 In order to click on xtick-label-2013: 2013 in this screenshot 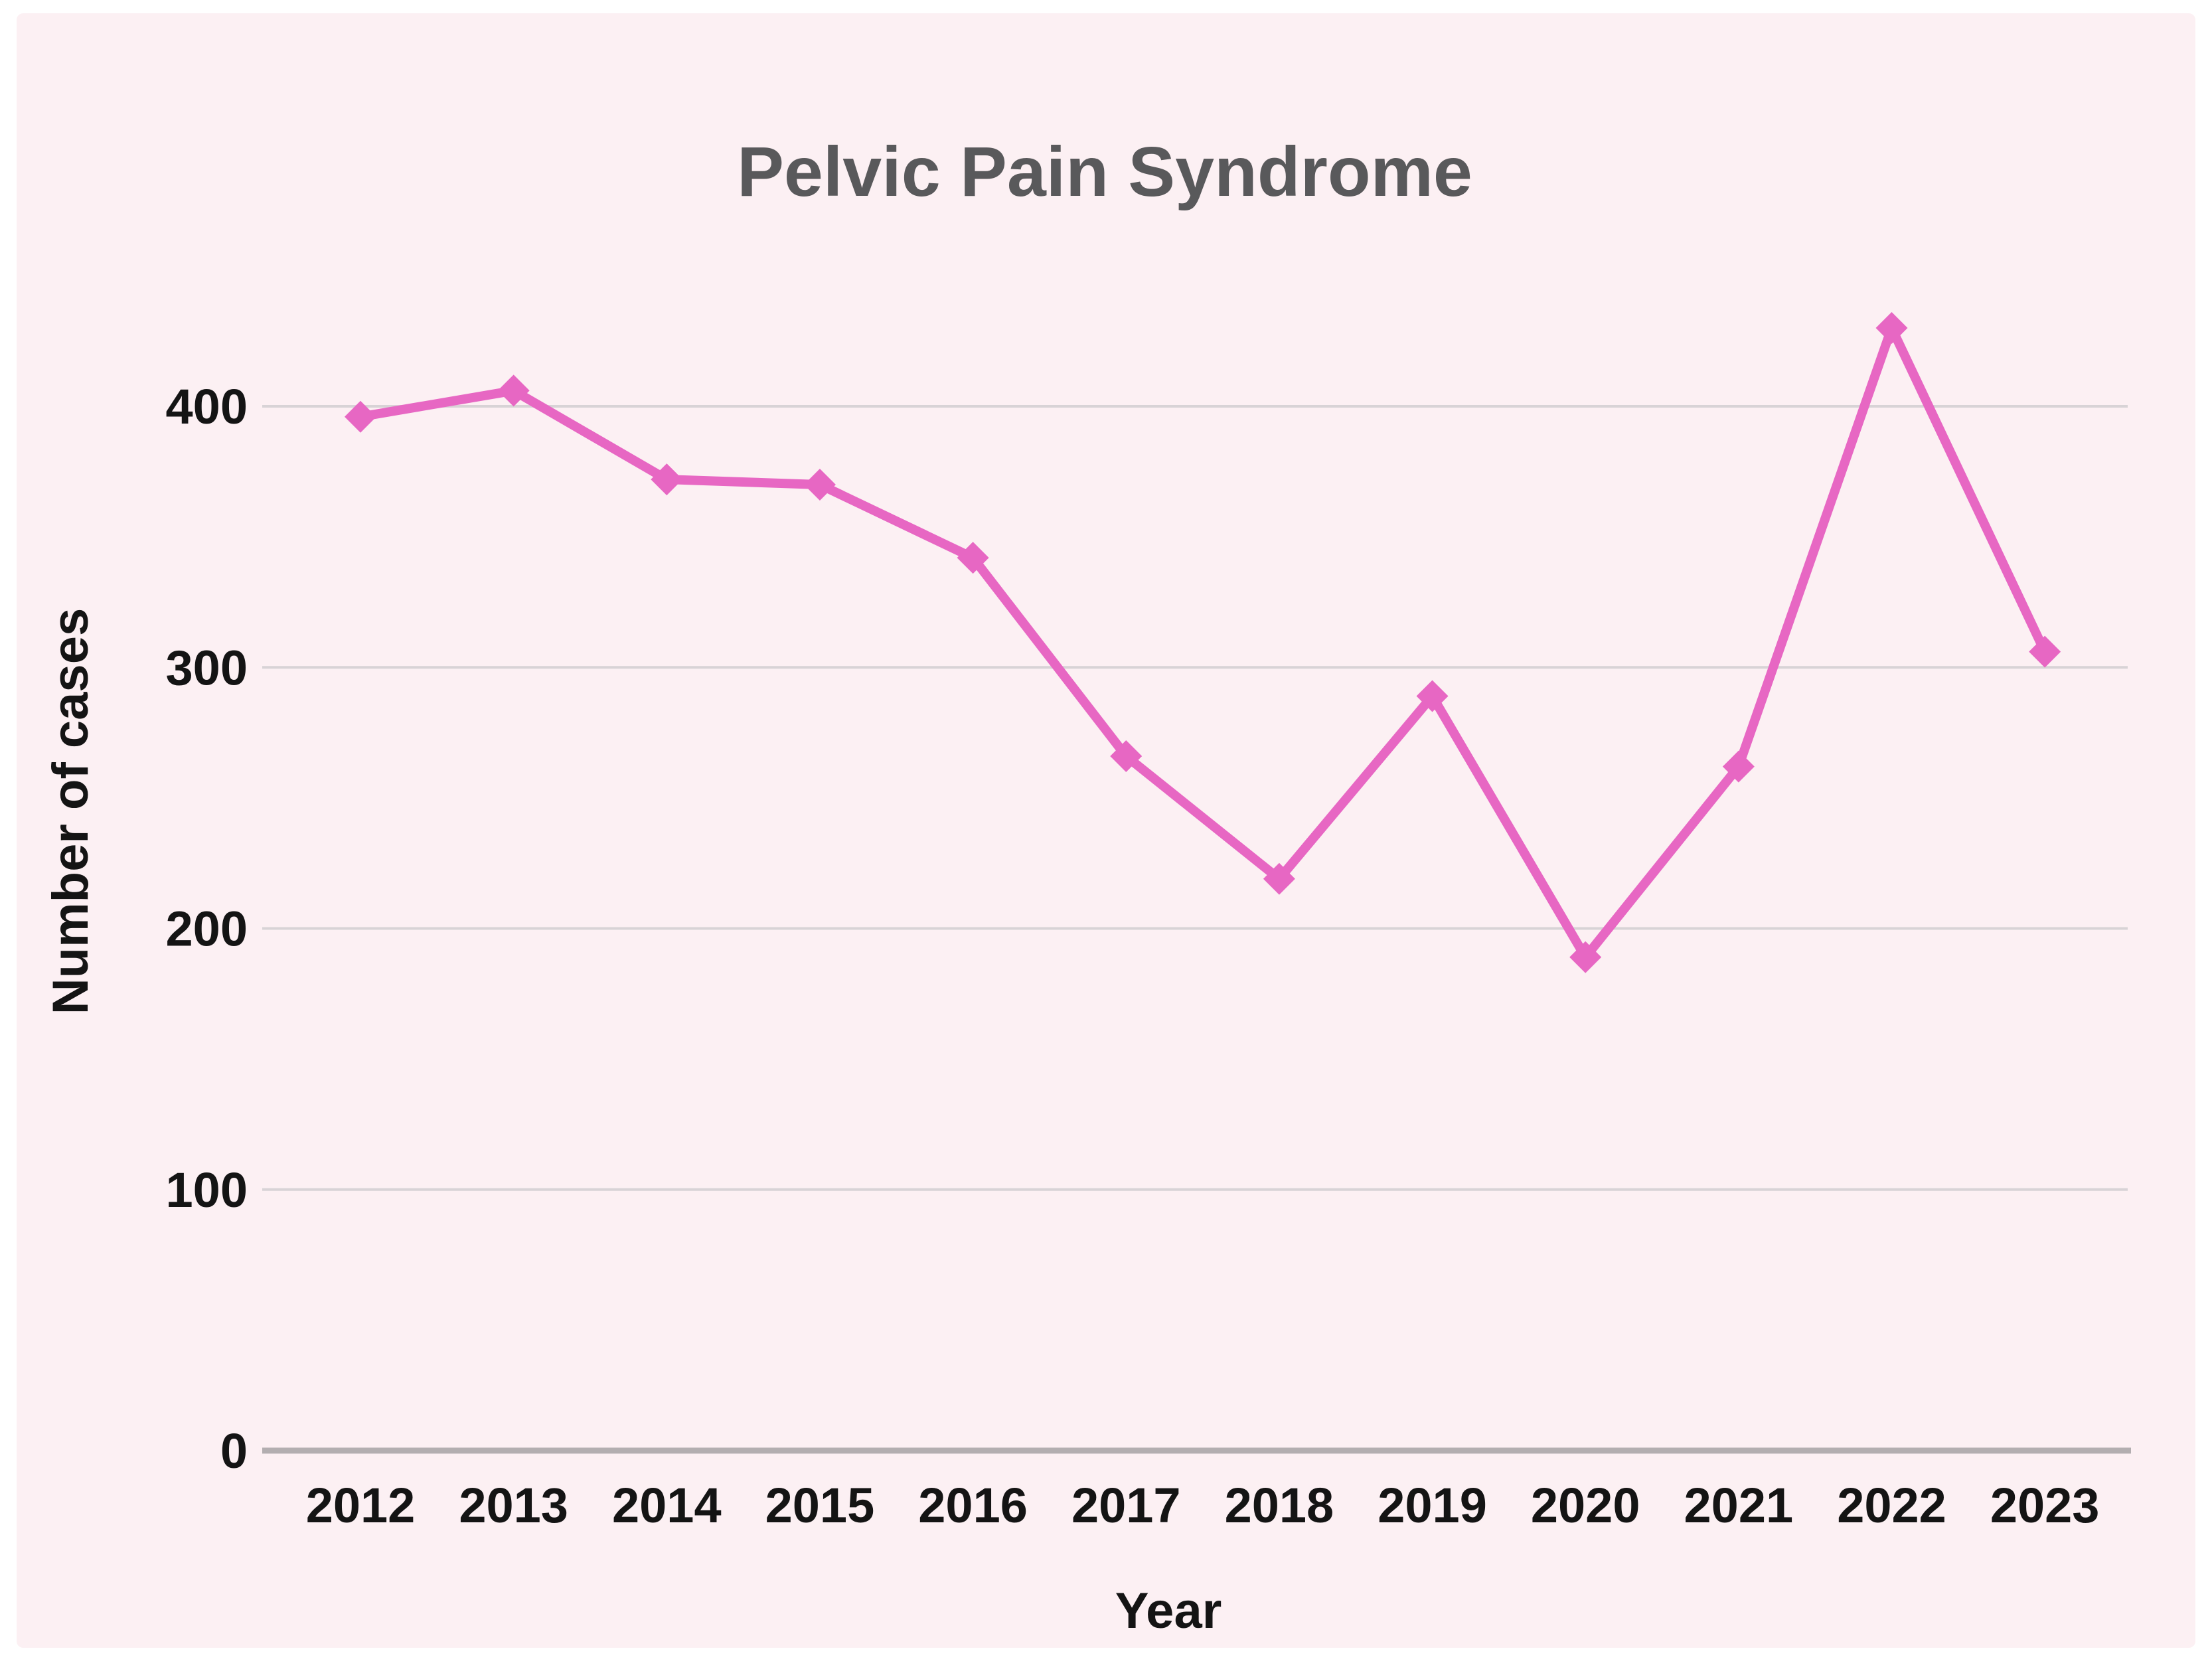, I will do `click(513, 1505)`.